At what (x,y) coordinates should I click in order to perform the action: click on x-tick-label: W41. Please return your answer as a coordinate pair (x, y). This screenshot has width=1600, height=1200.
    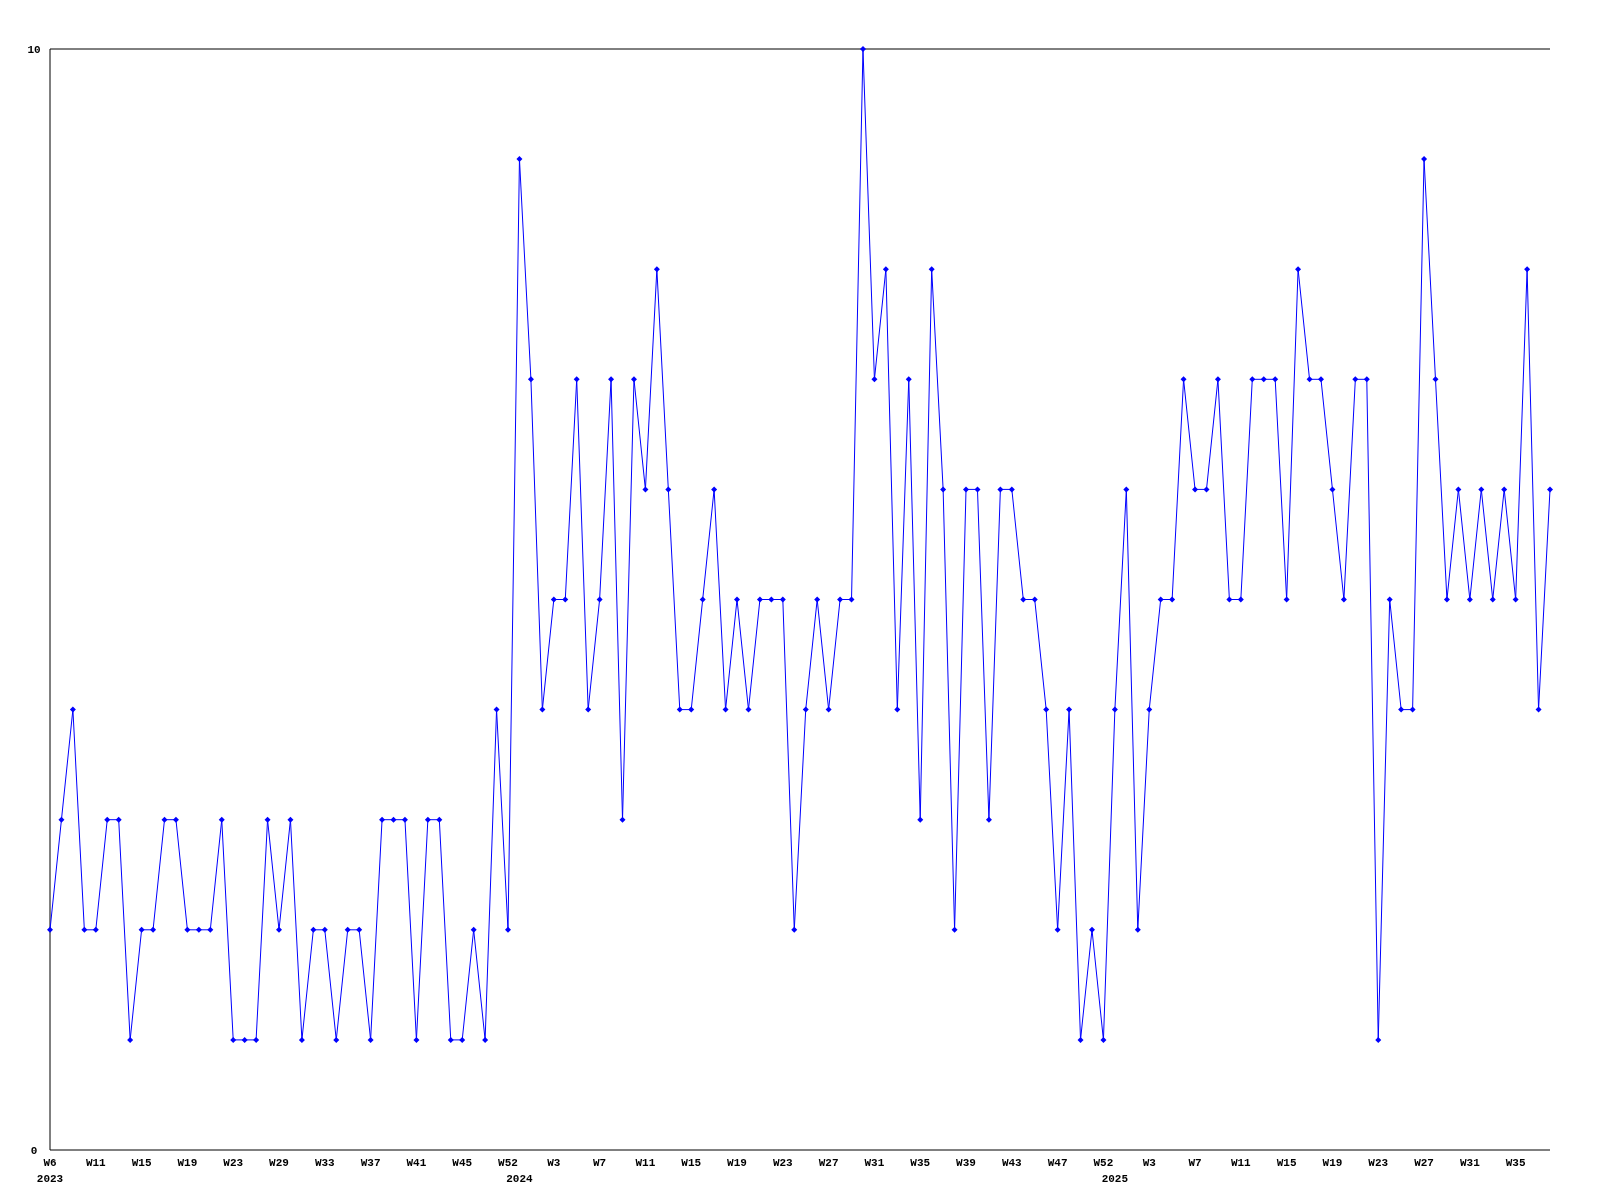
    Looking at the image, I should click on (416, 1163).